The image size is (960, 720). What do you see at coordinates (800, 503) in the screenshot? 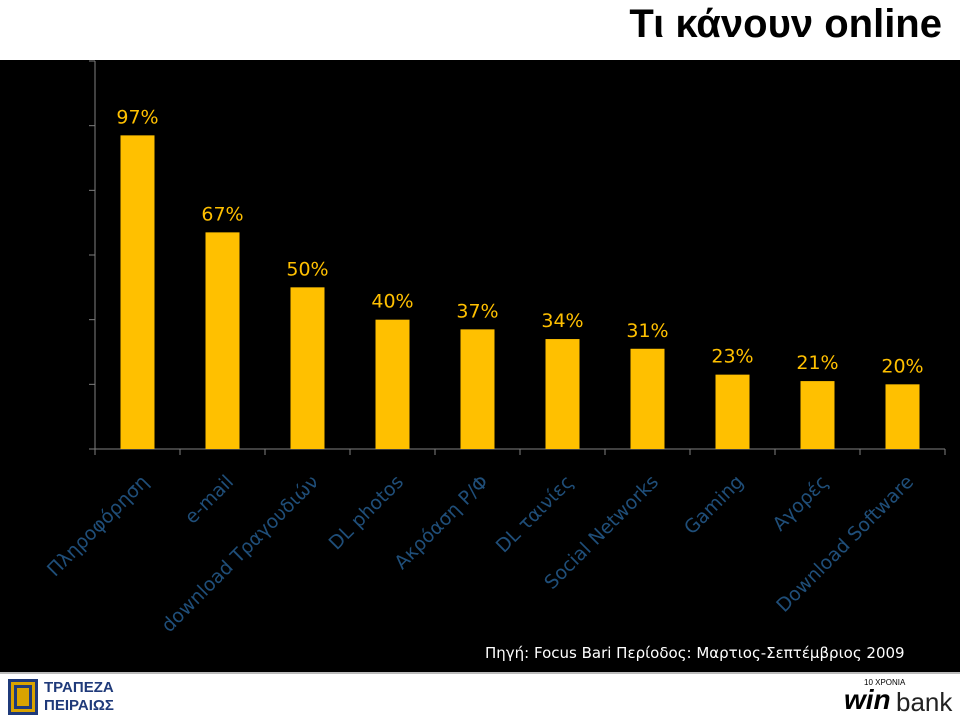
I see `category-label: Αγορές` at bounding box center [800, 503].